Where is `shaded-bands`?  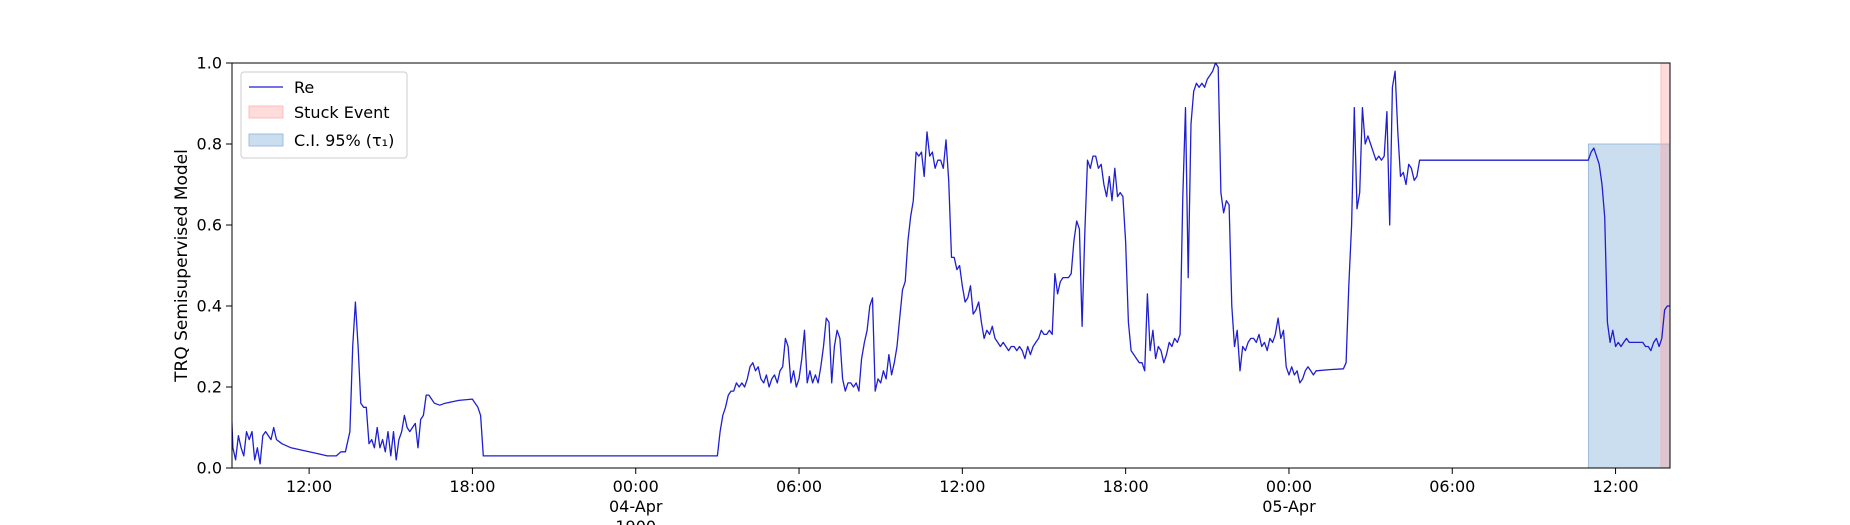
shaded-bands is located at coordinates (1629, 265).